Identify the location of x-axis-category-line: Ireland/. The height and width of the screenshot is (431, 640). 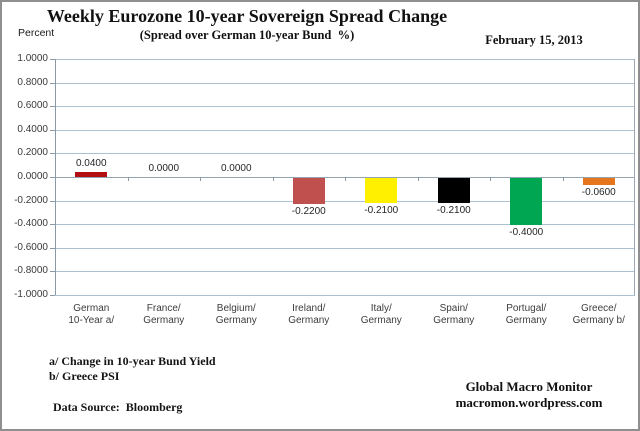
(309, 308).